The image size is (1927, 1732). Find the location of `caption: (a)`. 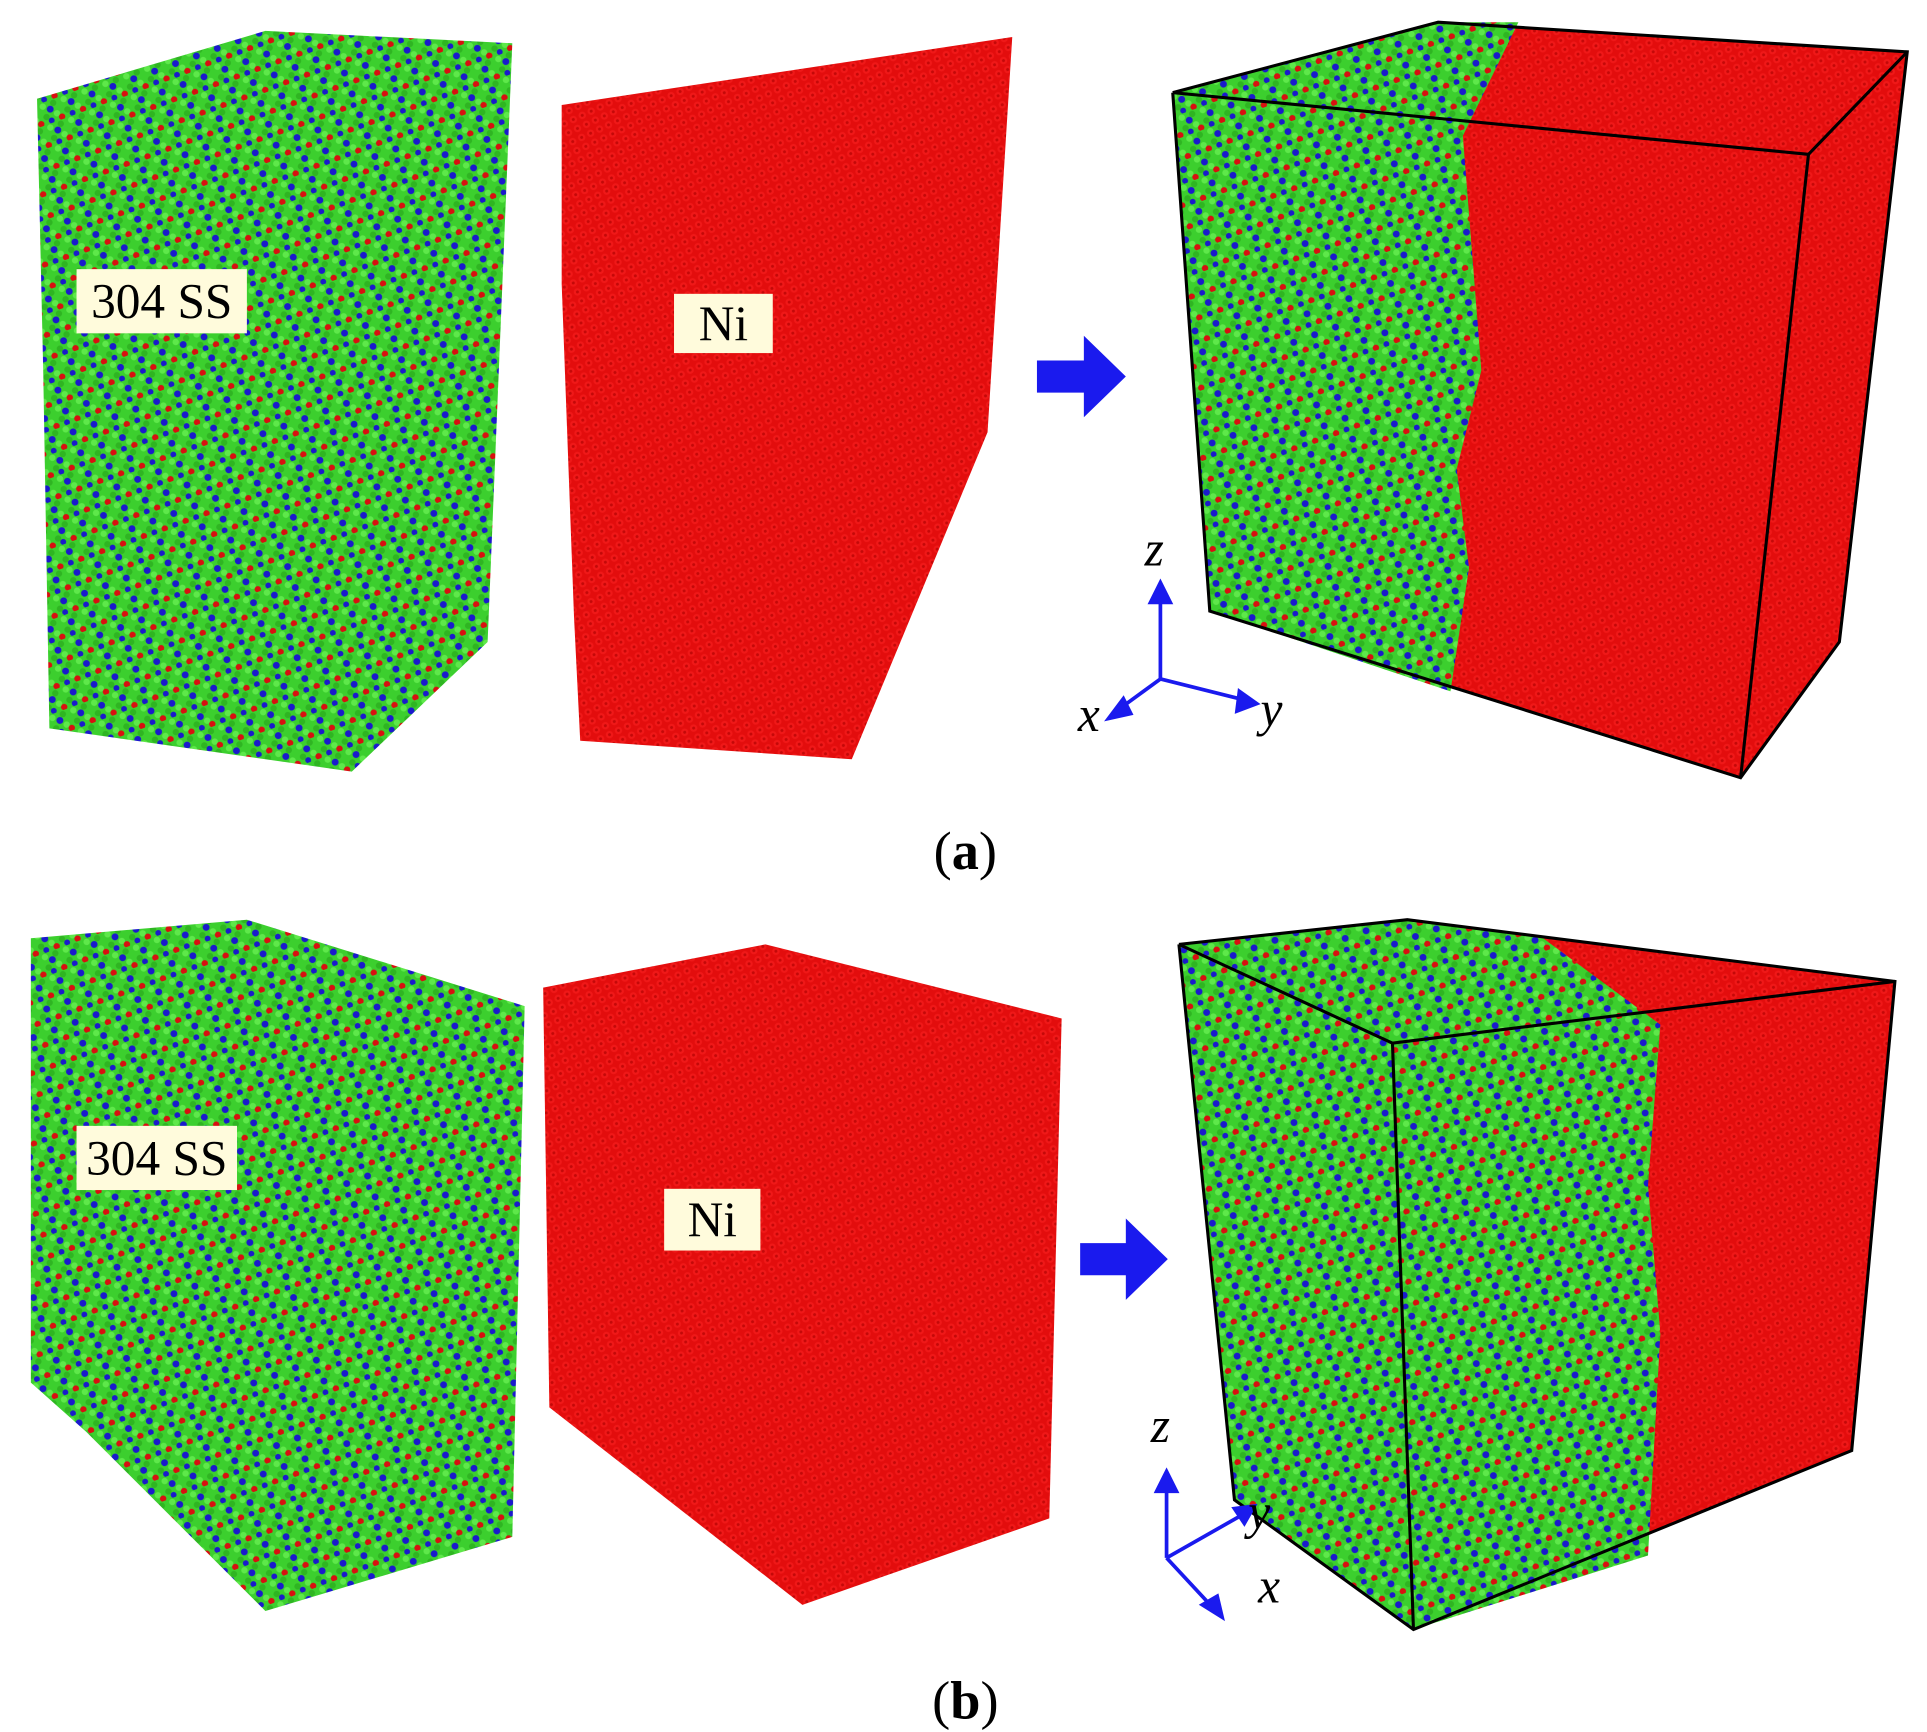

caption: (a) is located at coordinates (965, 851).